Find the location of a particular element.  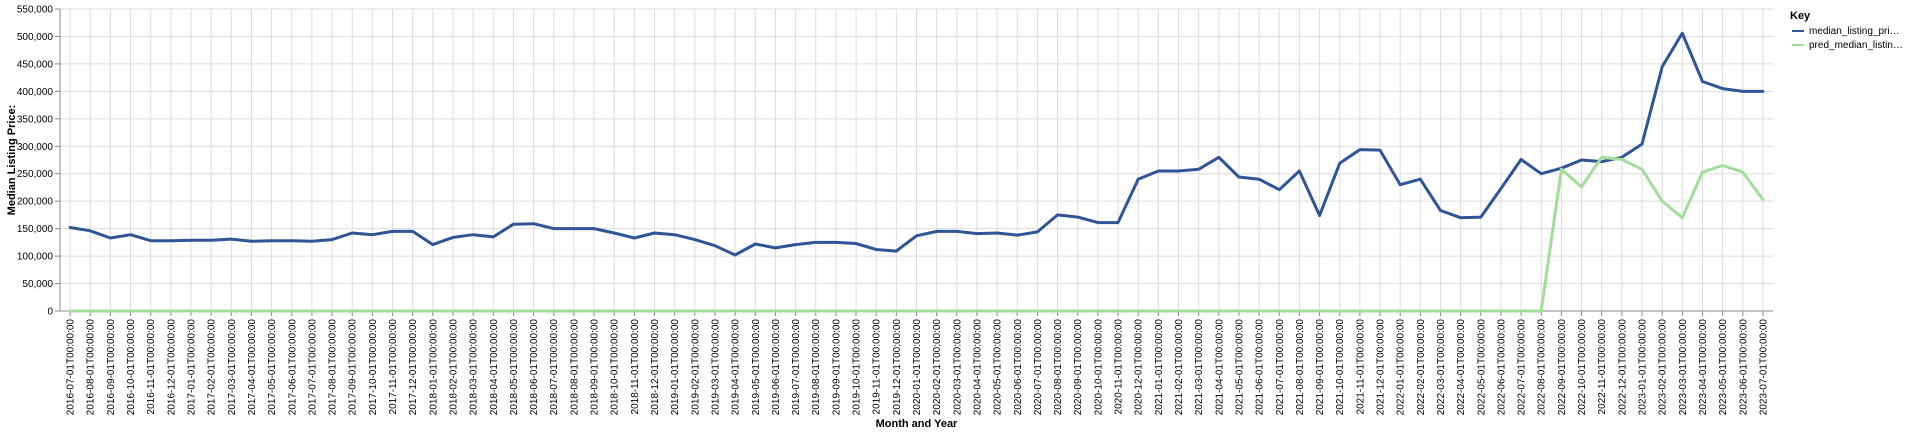

x-tick-label: 2023-05-01T00:00:00 is located at coordinates (1723, 367).